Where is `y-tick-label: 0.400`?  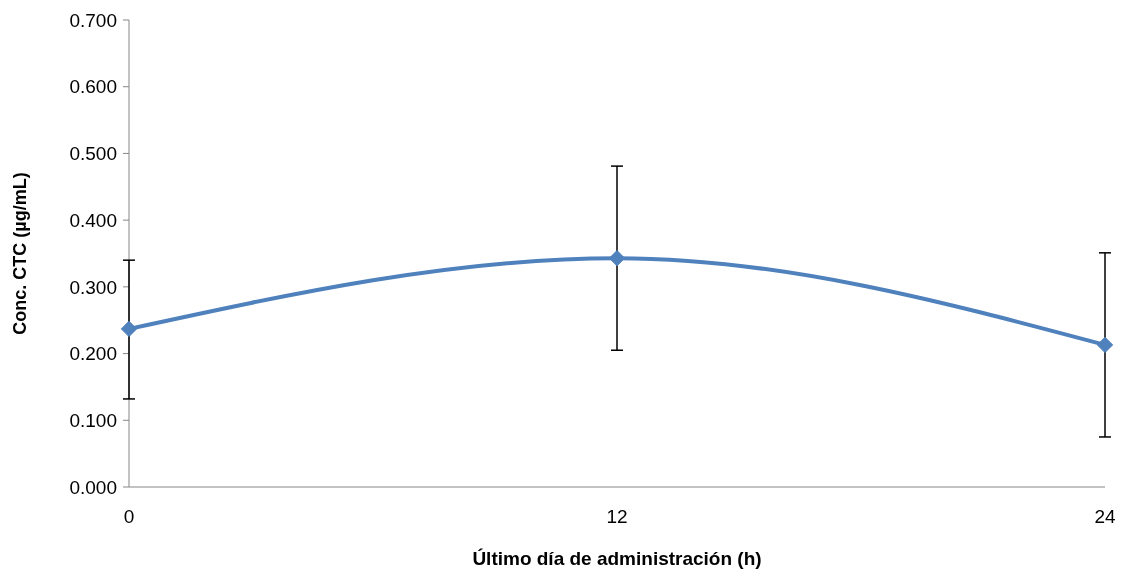 y-tick-label: 0.400 is located at coordinates (93, 220).